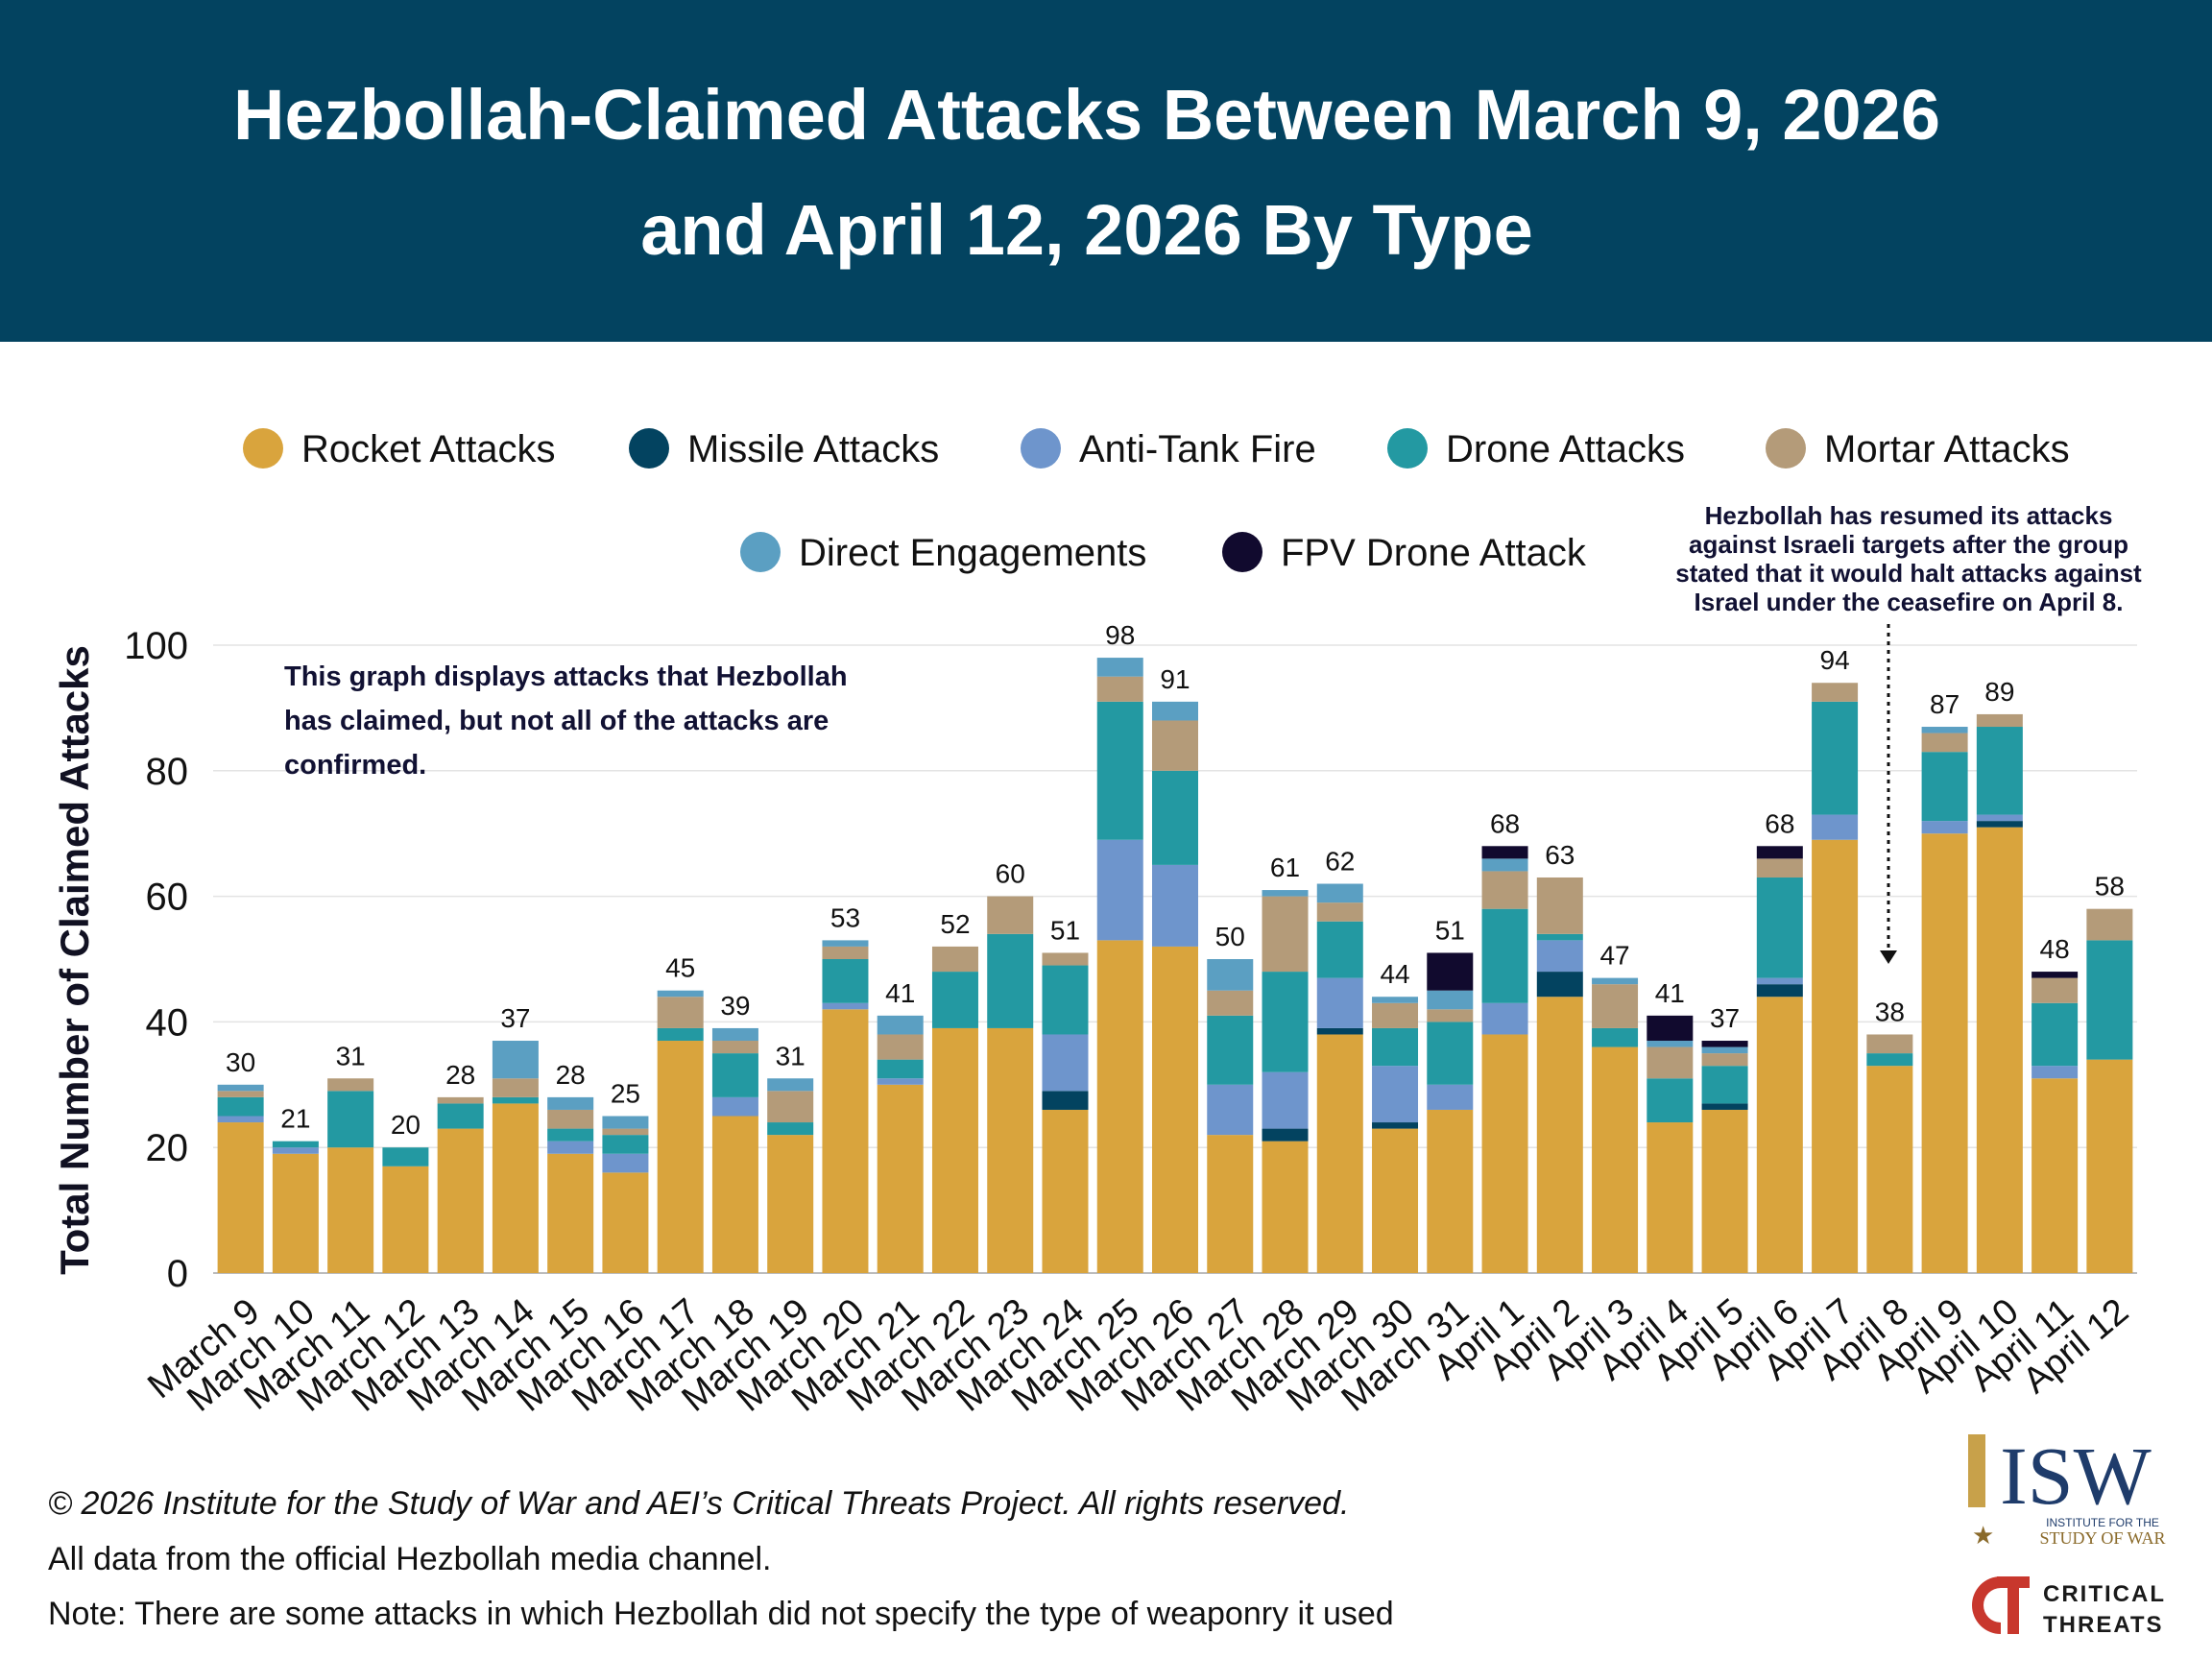  I want to click on isw-logo-subtitle-1: INSTITUTE FOR THE, so click(2102, 1522).